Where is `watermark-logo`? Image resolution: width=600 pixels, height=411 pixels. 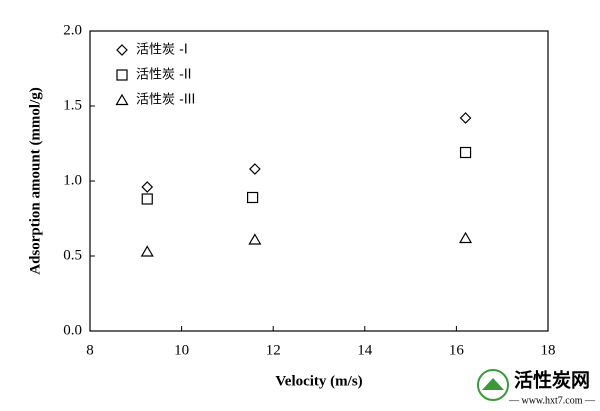
watermark-logo is located at coordinates (493, 385).